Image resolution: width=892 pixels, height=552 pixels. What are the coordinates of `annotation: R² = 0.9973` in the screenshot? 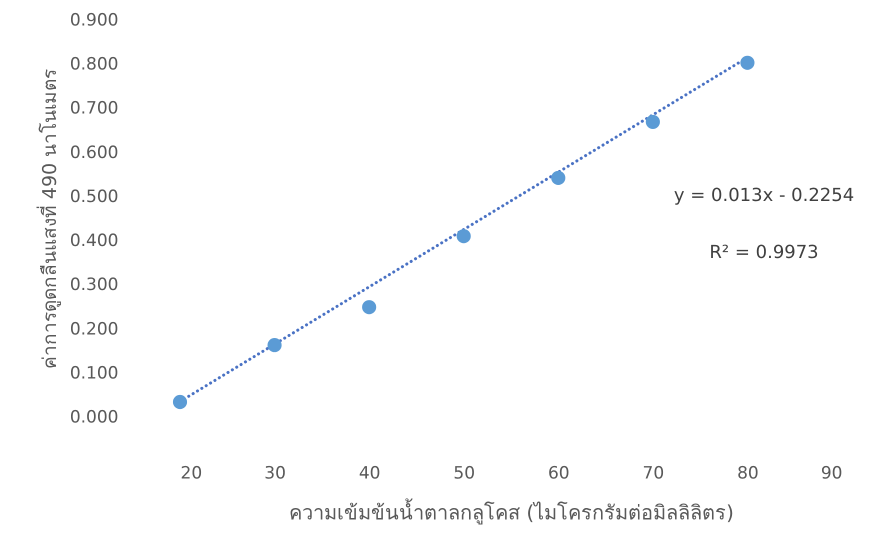 It's located at (764, 252).